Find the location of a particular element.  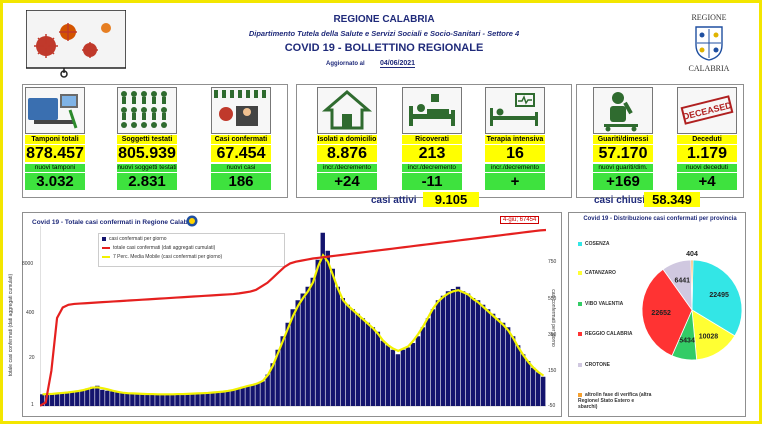

pie-legend-cosenza: COSENZA is located at coordinates (593, 244).